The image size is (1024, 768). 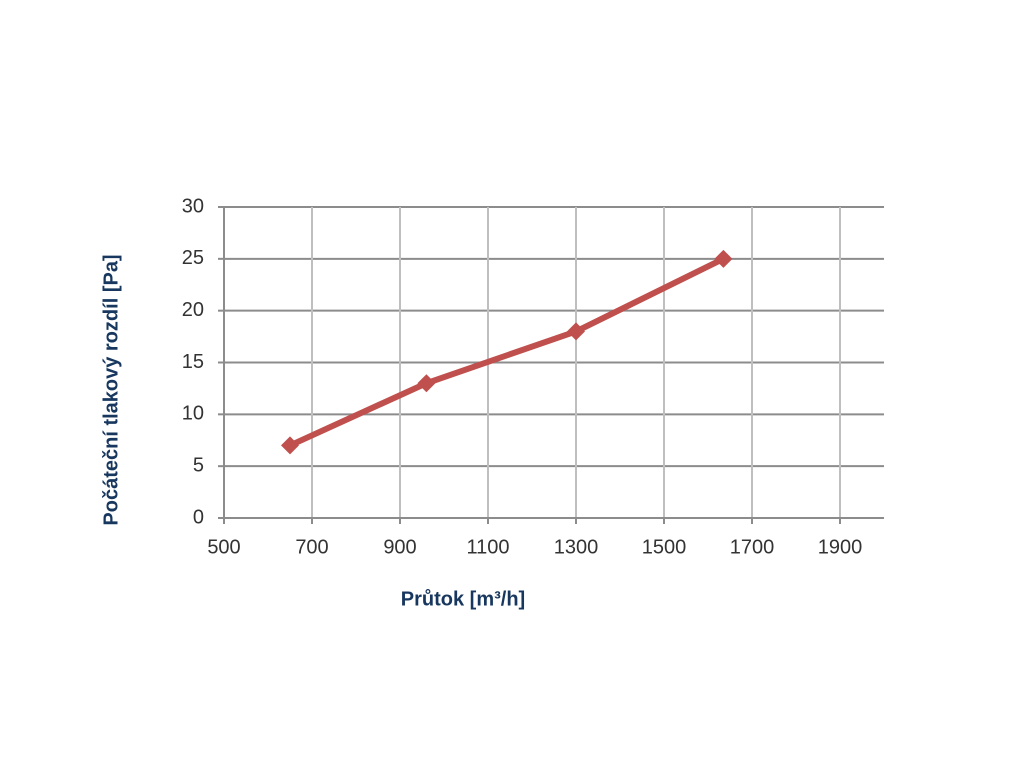 I want to click on x-tick-label: 1300, so click(x=576, y=547).